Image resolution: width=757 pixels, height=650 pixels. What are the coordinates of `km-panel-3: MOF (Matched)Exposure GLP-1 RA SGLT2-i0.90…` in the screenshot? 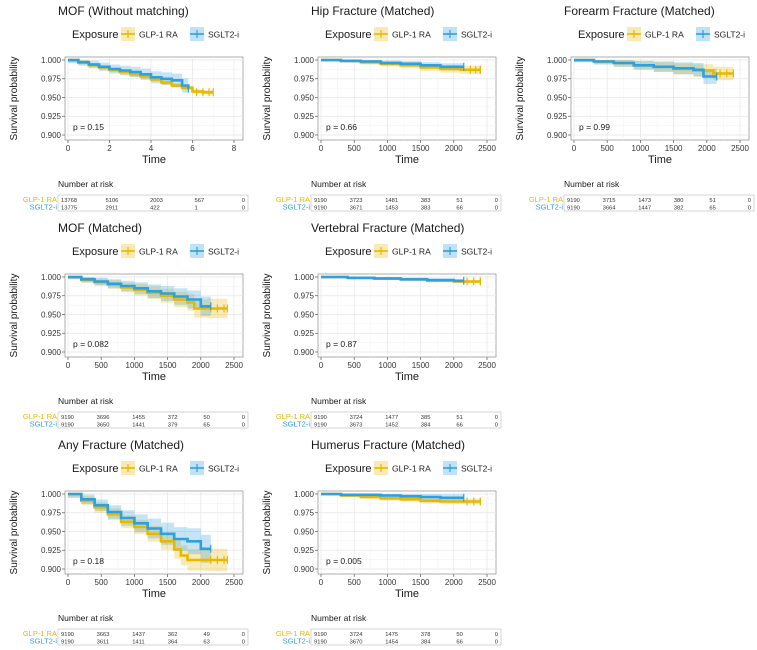 It's located at (129, 325).